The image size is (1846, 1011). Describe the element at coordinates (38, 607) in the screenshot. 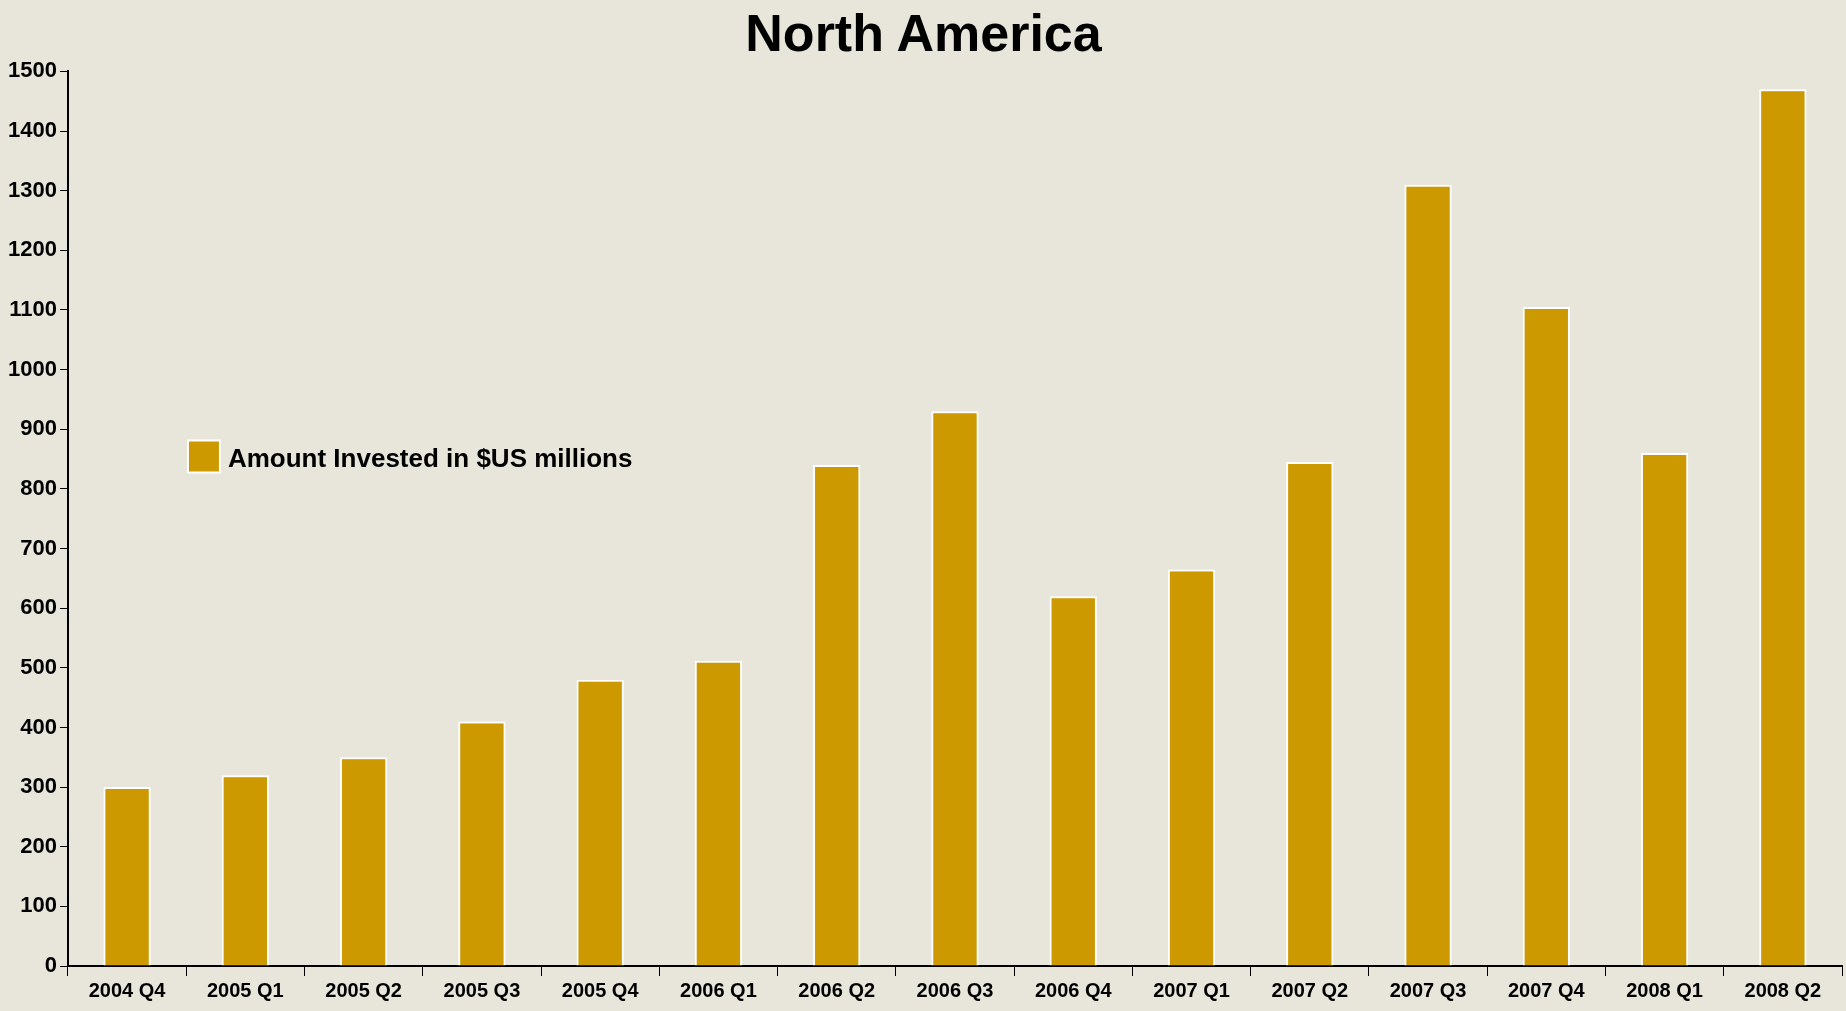

I see `y-tick-label: 600` at that location.